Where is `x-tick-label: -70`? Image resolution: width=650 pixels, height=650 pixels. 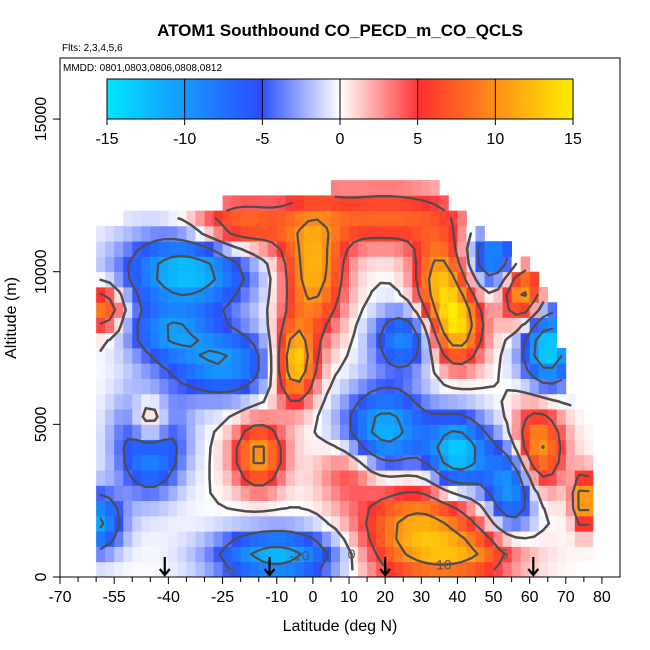
x-tick-label: -70 is located at coordinates (59, 597).